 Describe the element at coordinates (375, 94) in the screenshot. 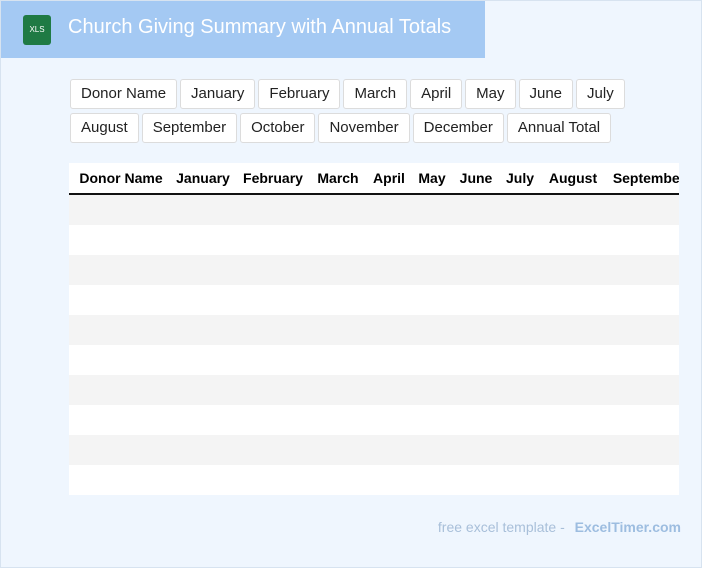

I see `column-chip: March` at that location.